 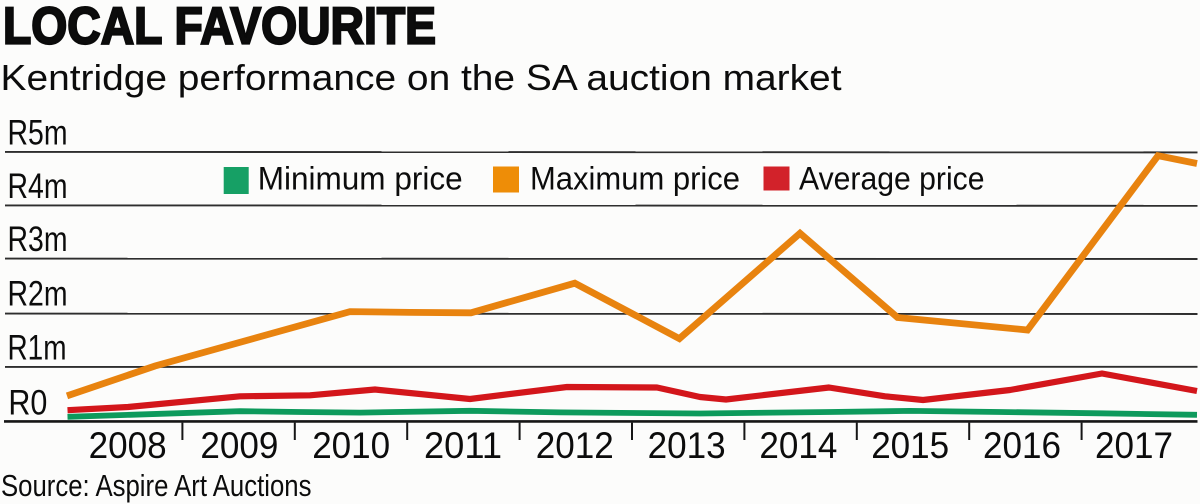 What do you see at coordinates (798, 445) in the screenshot?
I see `svg-text: 2014` at bounding box center [798, 445].